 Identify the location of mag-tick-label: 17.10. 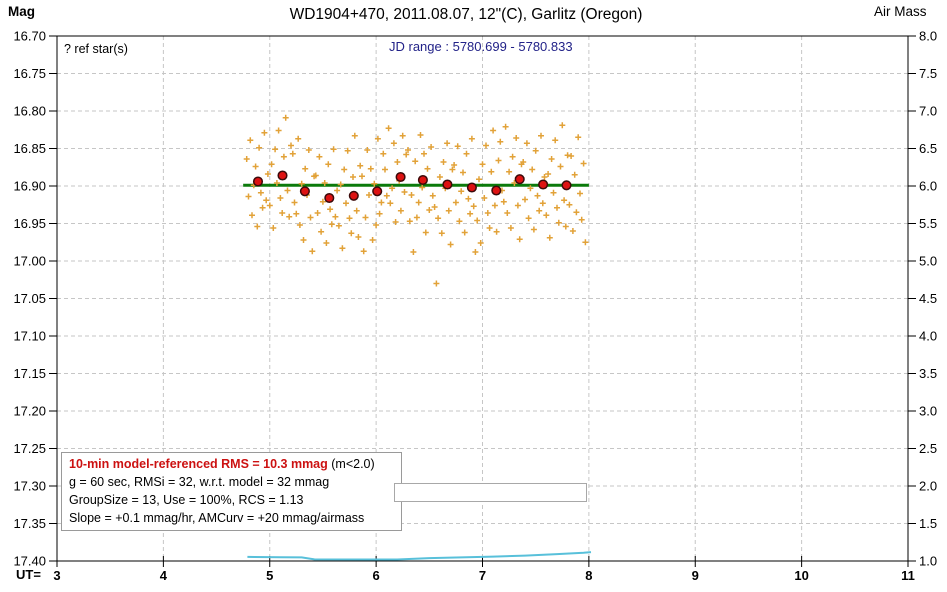
(29, 336).